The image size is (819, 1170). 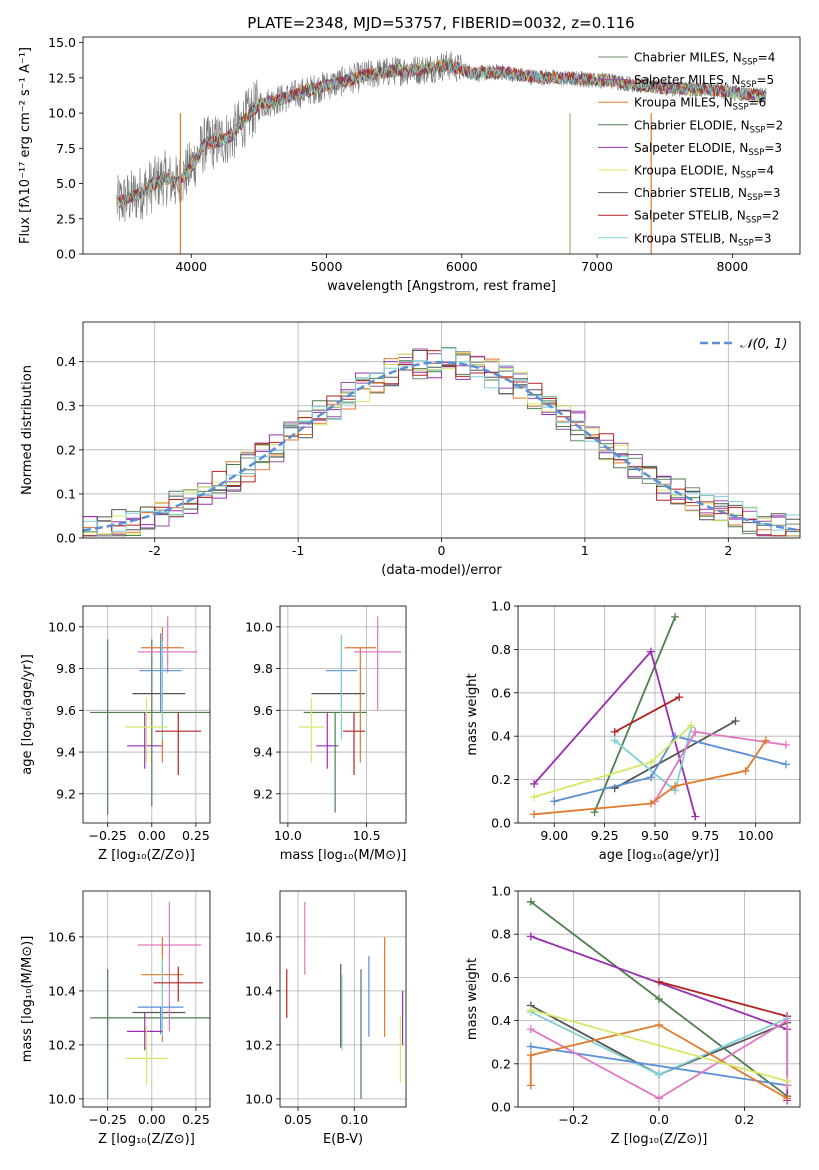 I want to click on residuals-ylabel: Normed distribution, so click(x=27, y=430).